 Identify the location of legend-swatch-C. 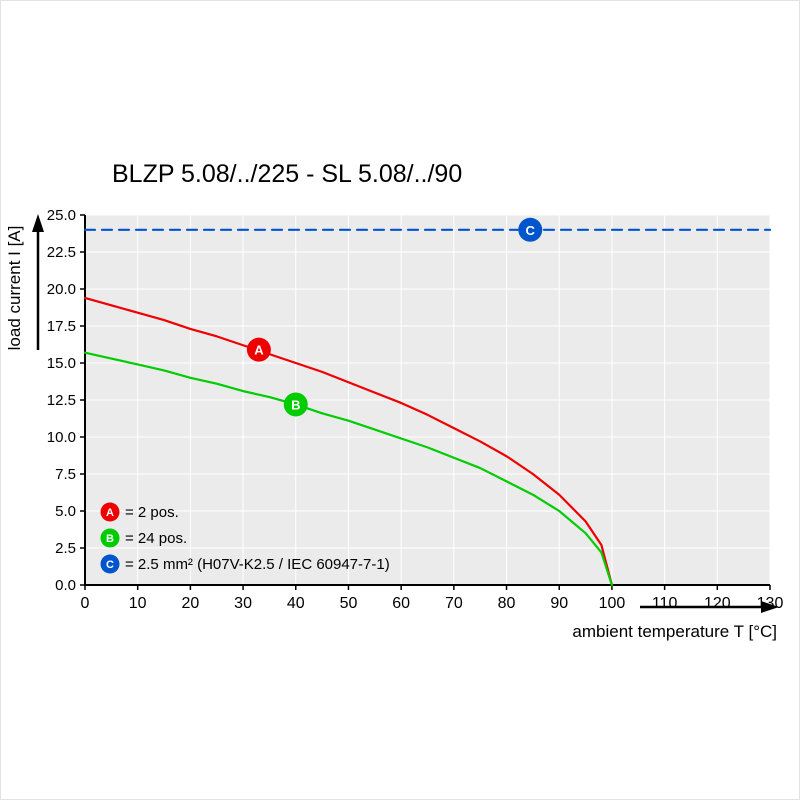
(110, 564).